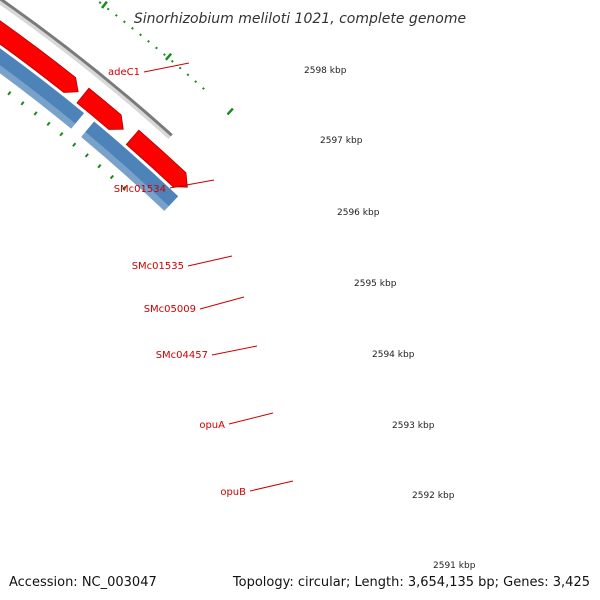 Image resolution: width=600 pixels, height=600 pixels. Describe the element at coordinates (233, 492) in the screenshot. I see `gene-label-opuB: opuB` at that location.